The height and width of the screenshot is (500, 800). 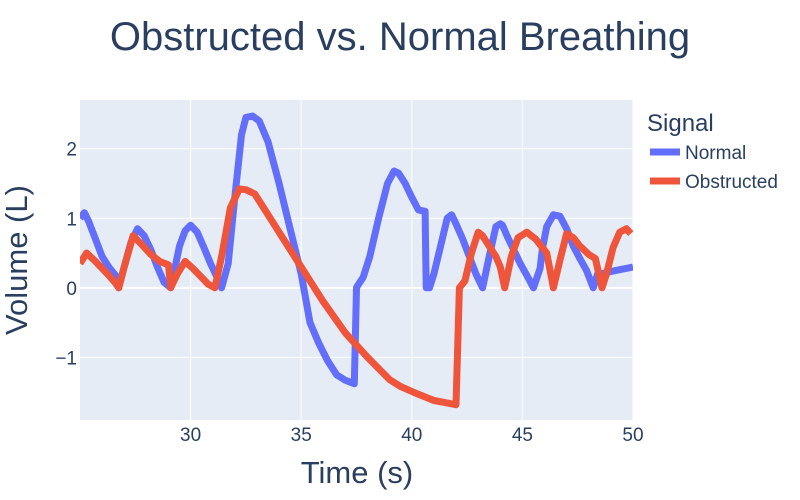 What do you see at coordinates (66, 358) in the screenshot?
I see `y-tick-label: −1` at bounding box center [66, 358].